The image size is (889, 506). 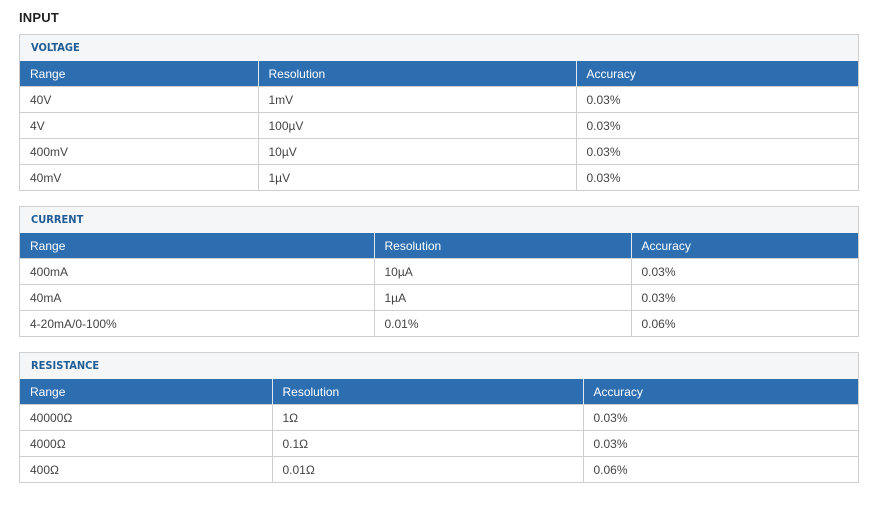 I want to click on range-cell: 40mA, so click(x=197, y=297).